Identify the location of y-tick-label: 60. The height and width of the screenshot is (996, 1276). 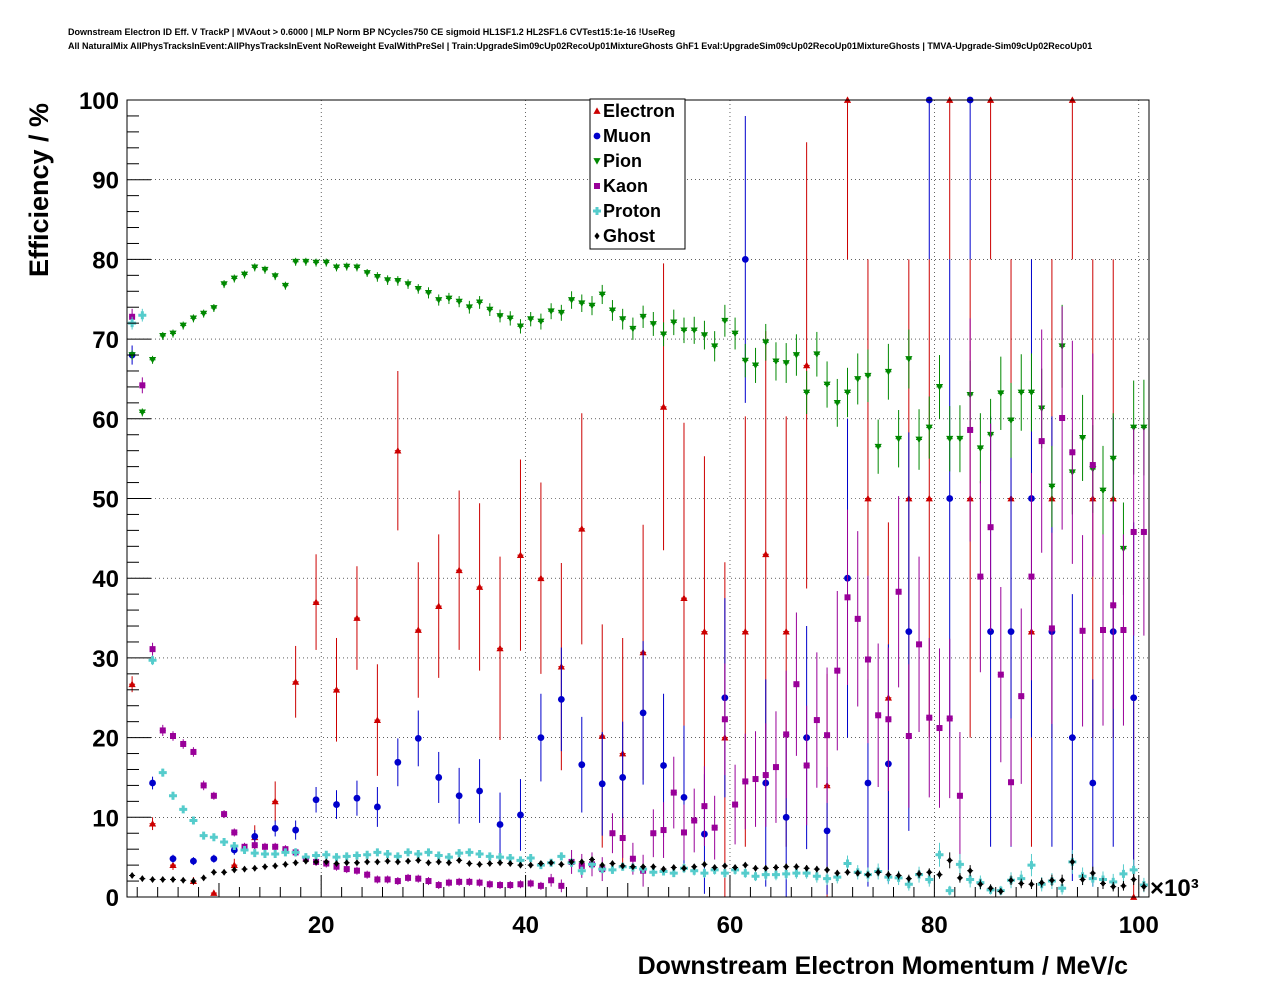
(105, 420).